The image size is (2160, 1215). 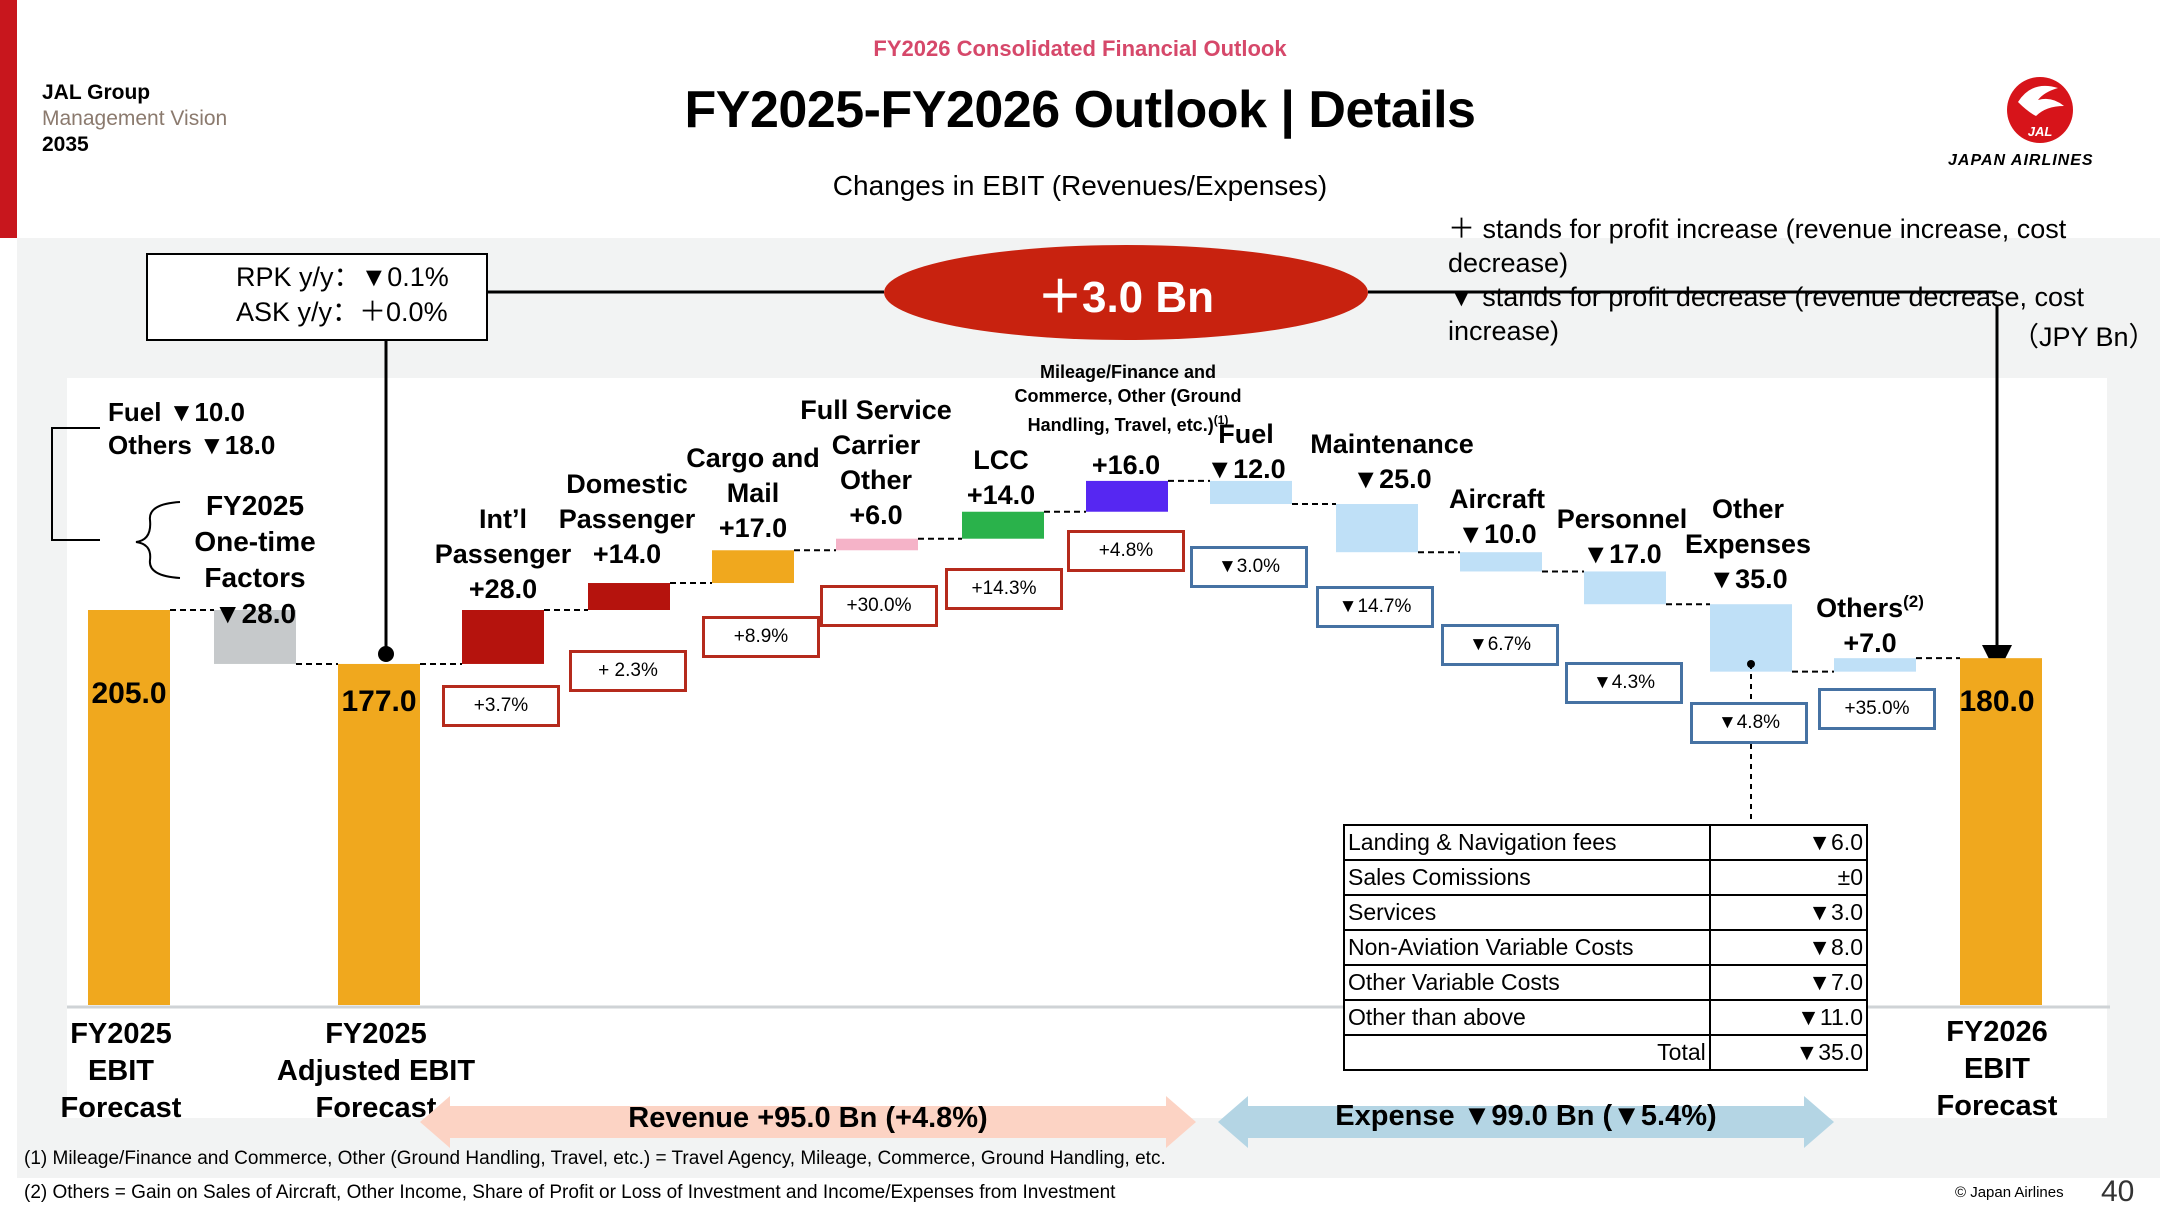 What do you see at coordinates (1877, 709) in the screenshot?
I see `others-pct-box: +35.0%` at bounding box center [1877, 709].